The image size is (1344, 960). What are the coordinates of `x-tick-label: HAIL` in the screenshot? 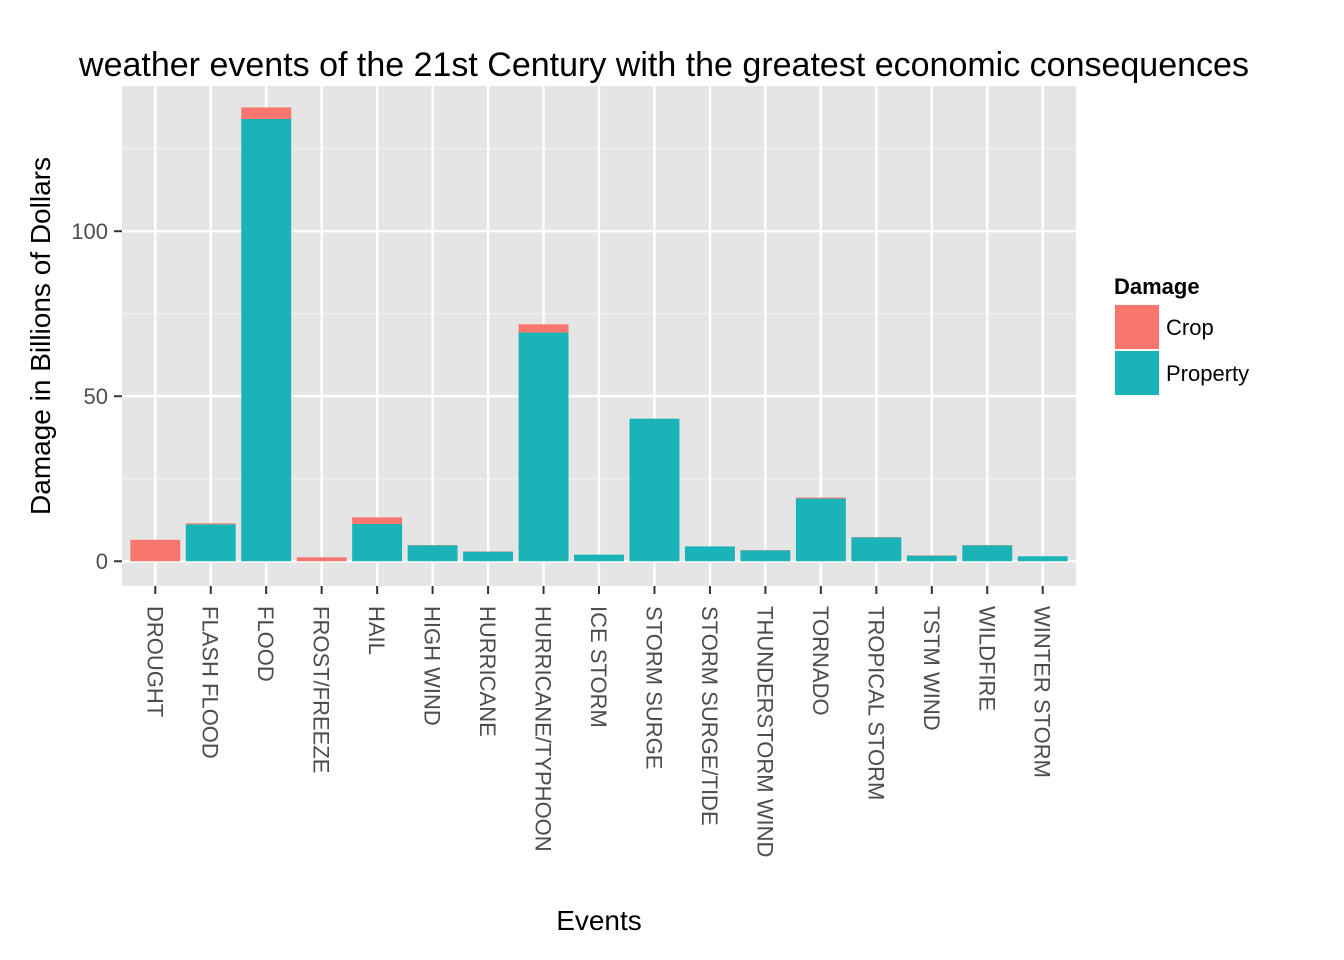 It's located at (376, 630).